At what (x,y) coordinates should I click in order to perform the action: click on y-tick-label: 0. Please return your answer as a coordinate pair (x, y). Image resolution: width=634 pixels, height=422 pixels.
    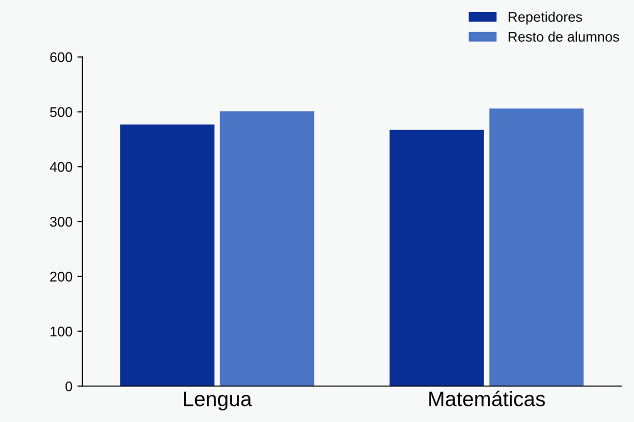
    Looking at the image, I should click on (69, 386).